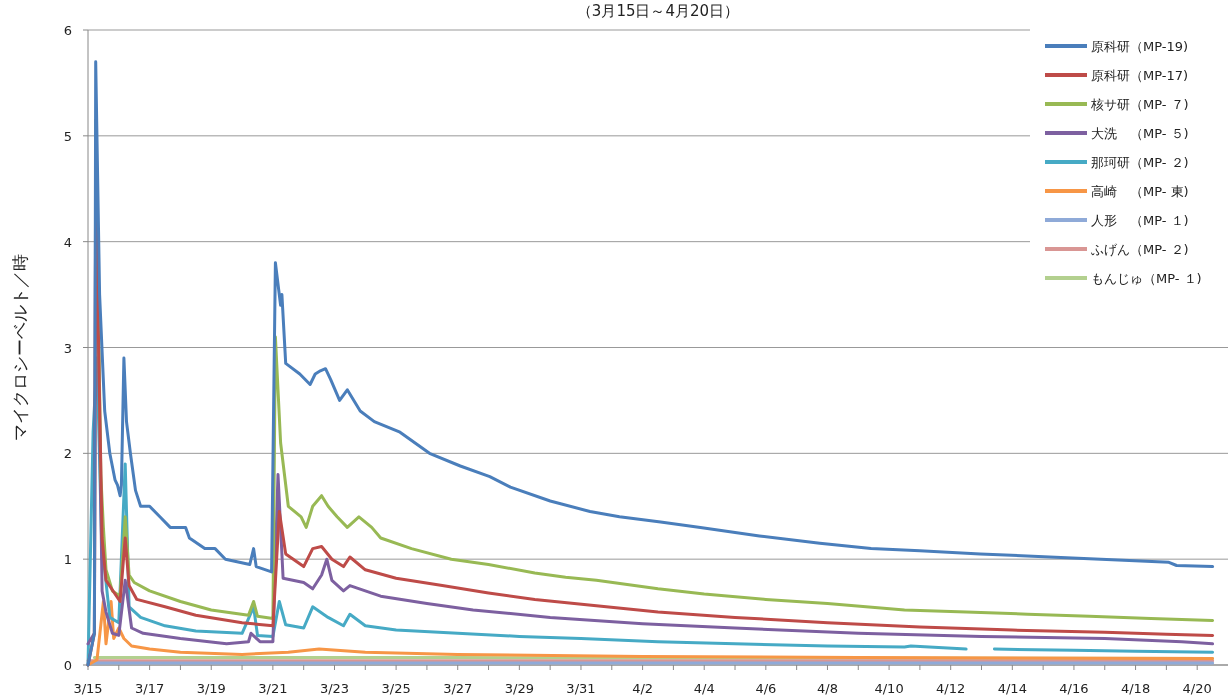 The width and height of the screenshot is (1228, 700). I want to click on legend-label: 人形 （MP- １), so click(1140, 220).